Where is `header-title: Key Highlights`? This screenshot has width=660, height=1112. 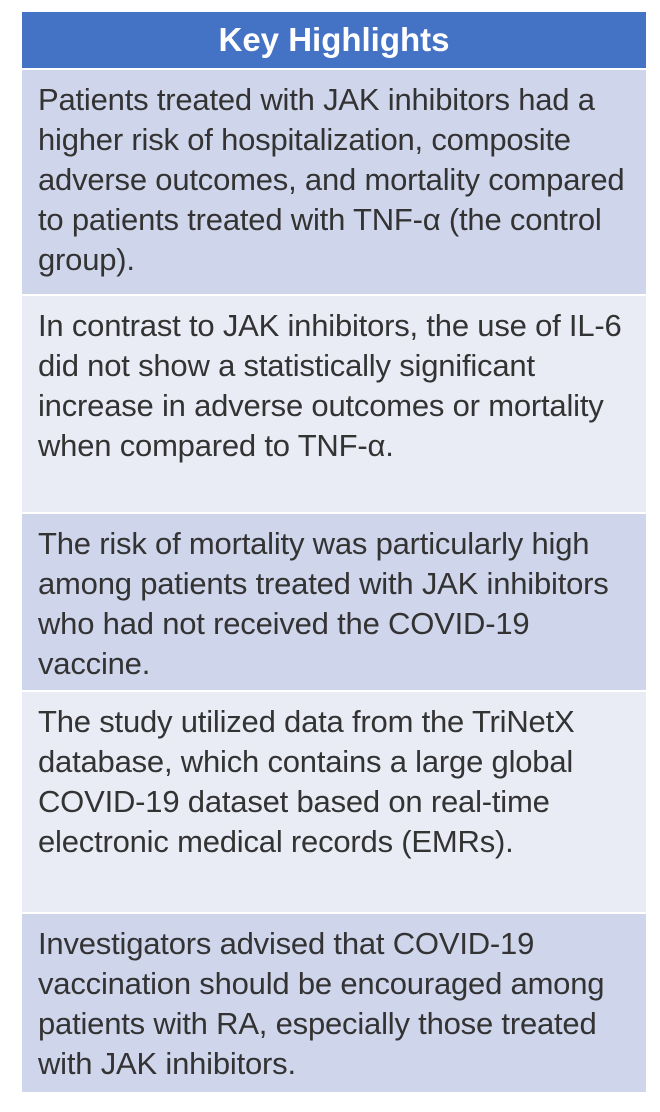 header-title: Key Highlights is located at coordinates (334, 39).